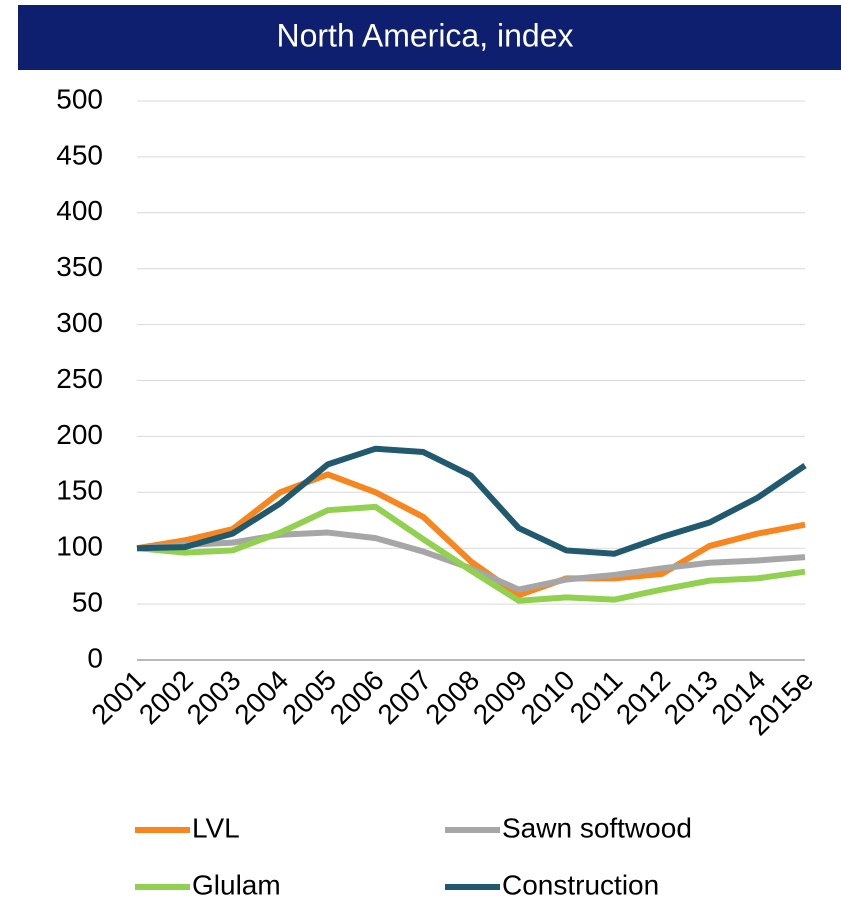 This screenshot has height=905, width=841. I want to click on y-tick-label: 250, so click(79, 378).